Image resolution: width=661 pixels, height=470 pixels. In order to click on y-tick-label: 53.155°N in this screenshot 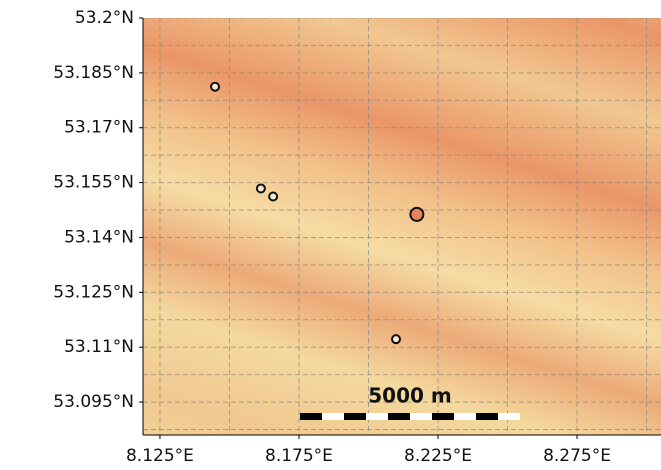, I will do `click(93, 183)`.